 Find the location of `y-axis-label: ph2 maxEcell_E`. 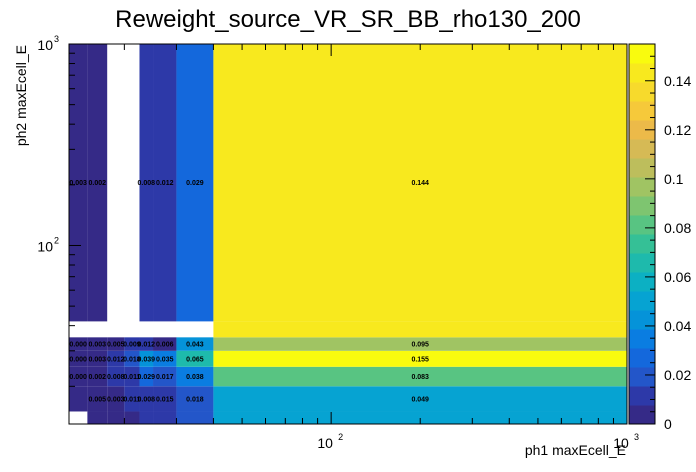

y-axis-label: ph2 maxEcell_E is located at coordinates (21, 95).